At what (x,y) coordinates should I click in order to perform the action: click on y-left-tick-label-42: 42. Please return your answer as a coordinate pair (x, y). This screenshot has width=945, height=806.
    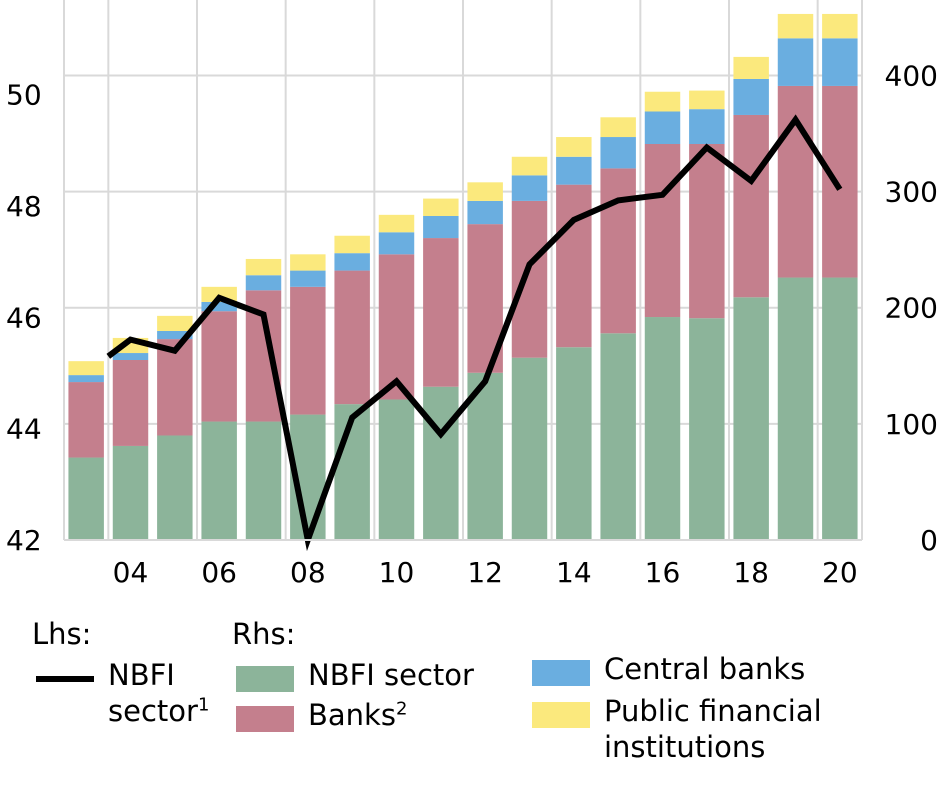
    Looking at the image, I should click on (24, 540).